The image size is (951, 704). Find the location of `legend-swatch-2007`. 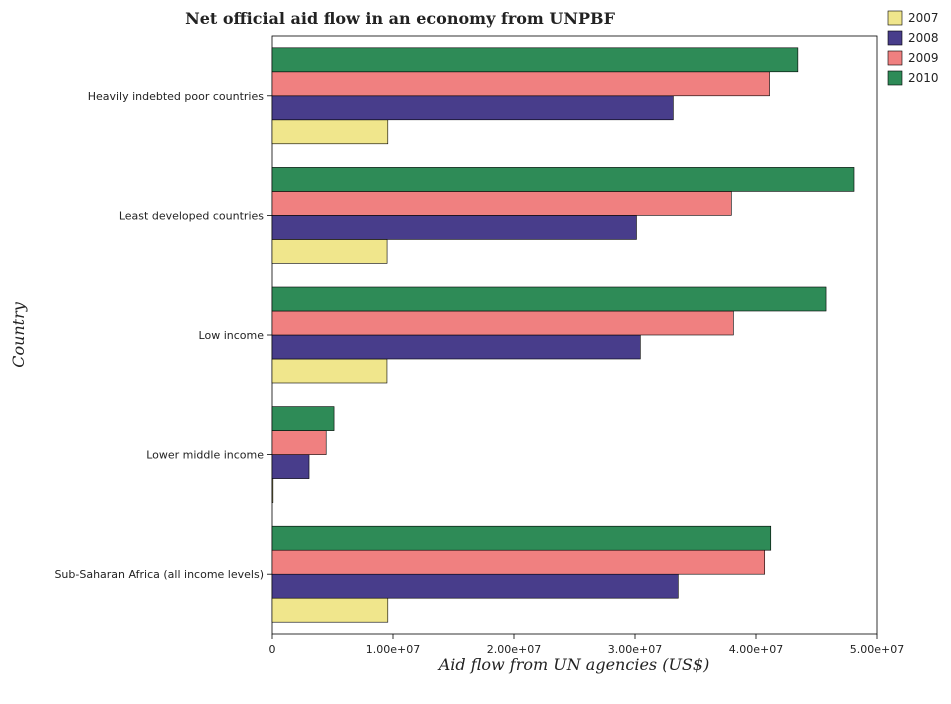

legend-swatch-2007 is located at coordinates (895, 18).